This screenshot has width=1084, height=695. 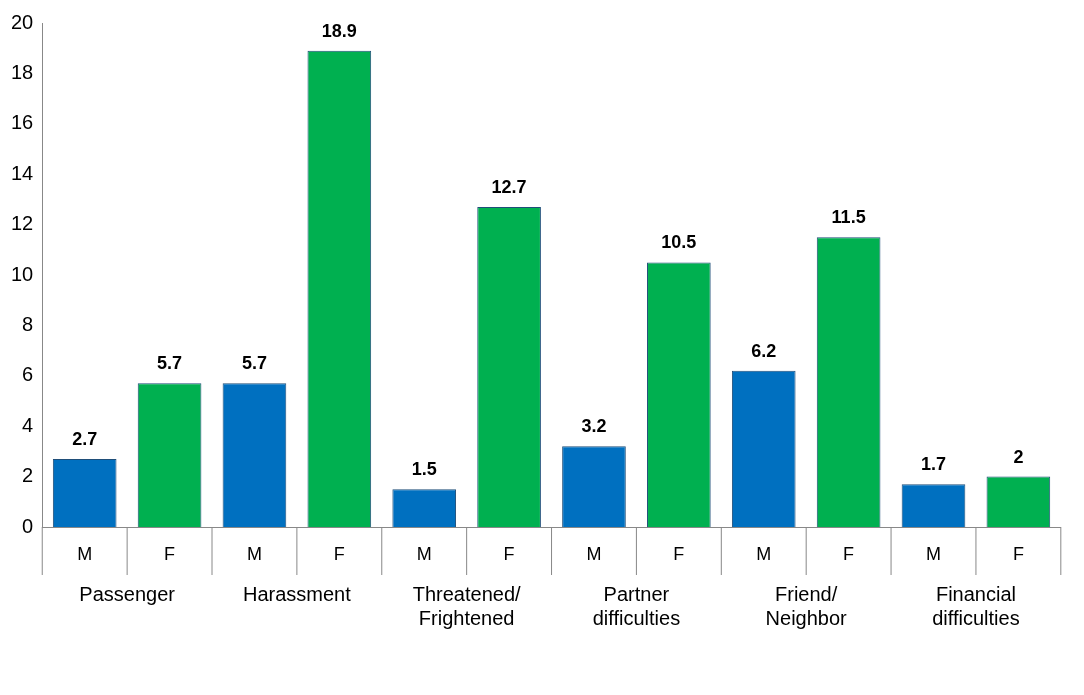 I want to click on data-label: 6.2, so click(x=764, y=350).